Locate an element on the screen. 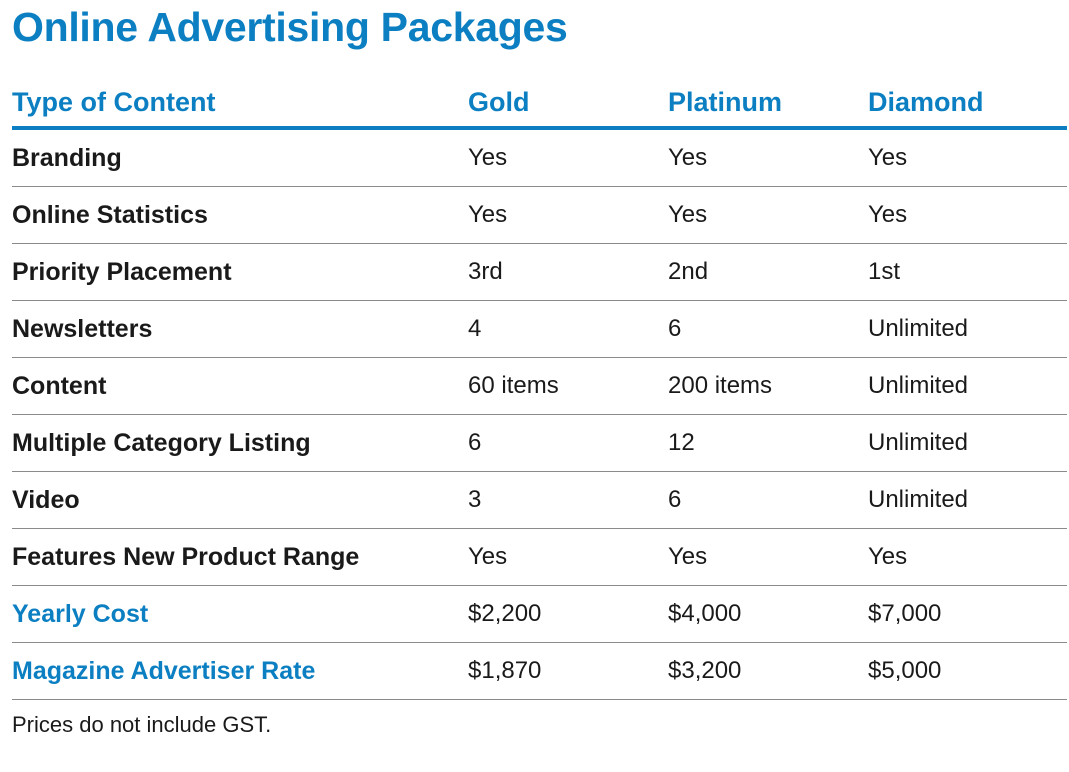 Image resolution: width=1069 pixels, height=772 pixels. row-label: Multiple Category Listing is located at coordinates (161, 442).